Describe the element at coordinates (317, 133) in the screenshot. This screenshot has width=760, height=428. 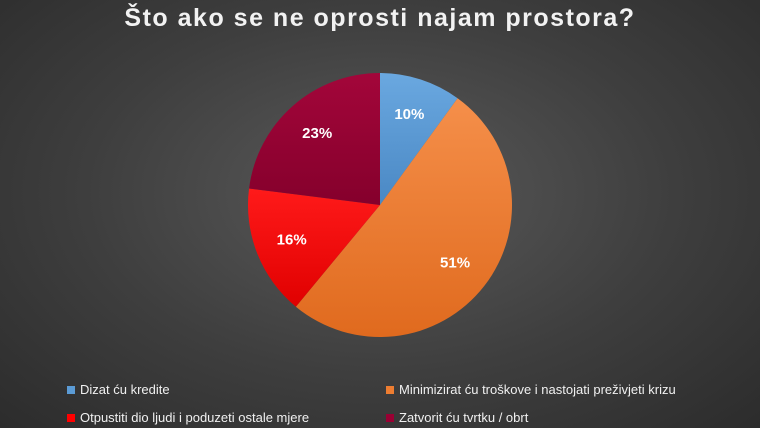
I see `slice-data-label: 23%` at that location.